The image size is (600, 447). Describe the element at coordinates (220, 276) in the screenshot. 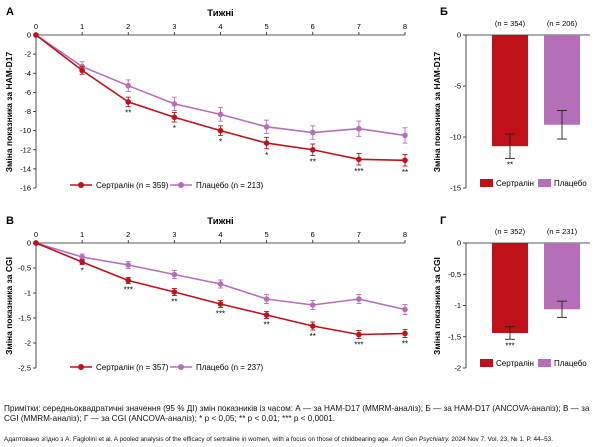

I see `series-line` at that location.